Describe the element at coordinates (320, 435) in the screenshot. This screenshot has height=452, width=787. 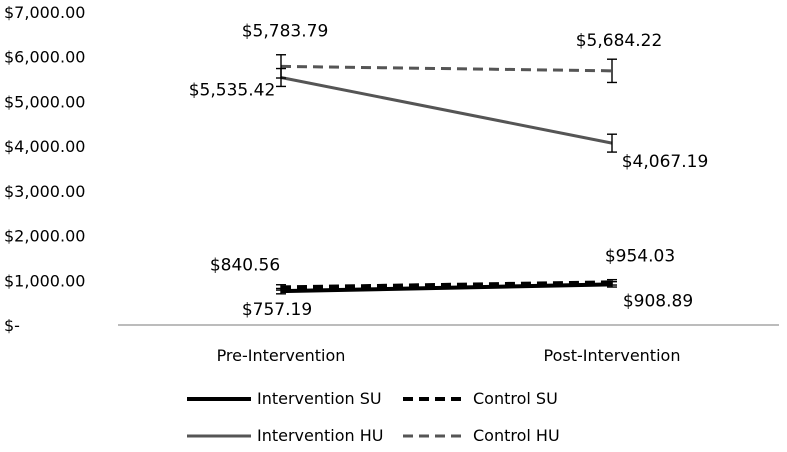
I see `legend-label: Intervention HU` at that location.